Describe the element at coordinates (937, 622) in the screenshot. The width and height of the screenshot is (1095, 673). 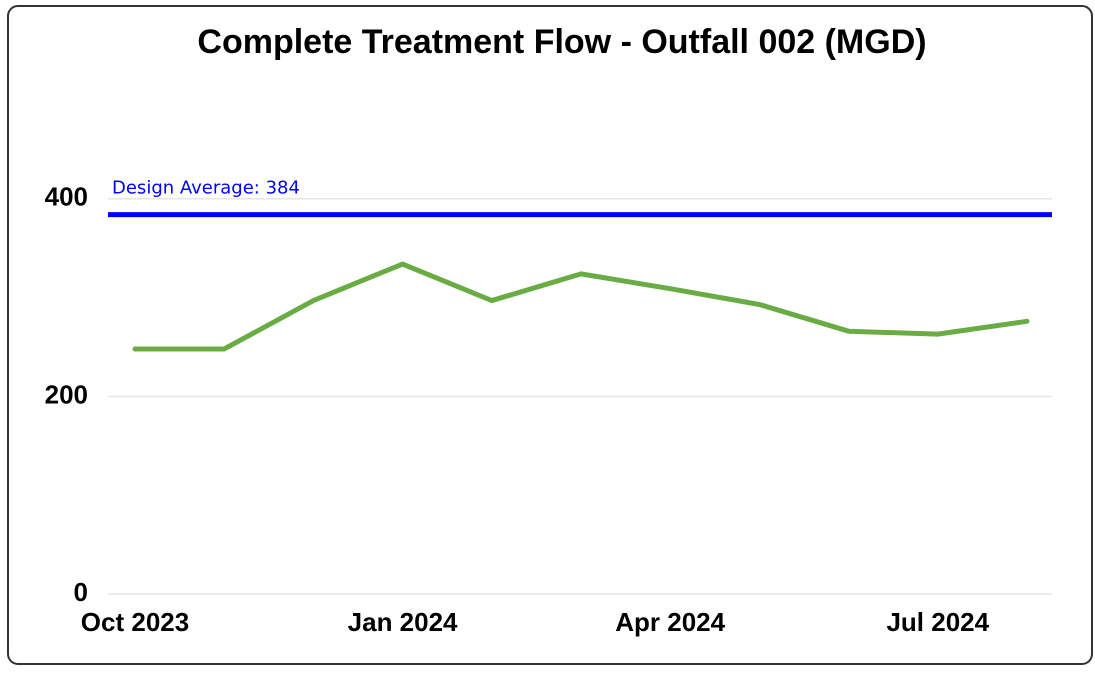
I see `x-tick-label: Jul 2024` at that location.